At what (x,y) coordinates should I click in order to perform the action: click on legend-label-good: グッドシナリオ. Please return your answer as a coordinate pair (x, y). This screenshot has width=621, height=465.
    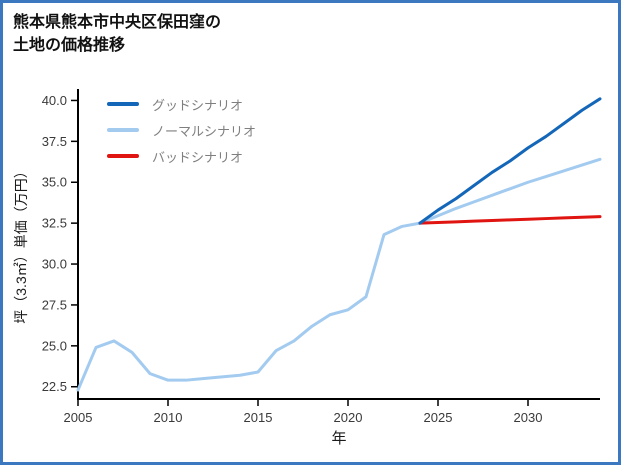
    Looking at the image, I should click on (198, 105).